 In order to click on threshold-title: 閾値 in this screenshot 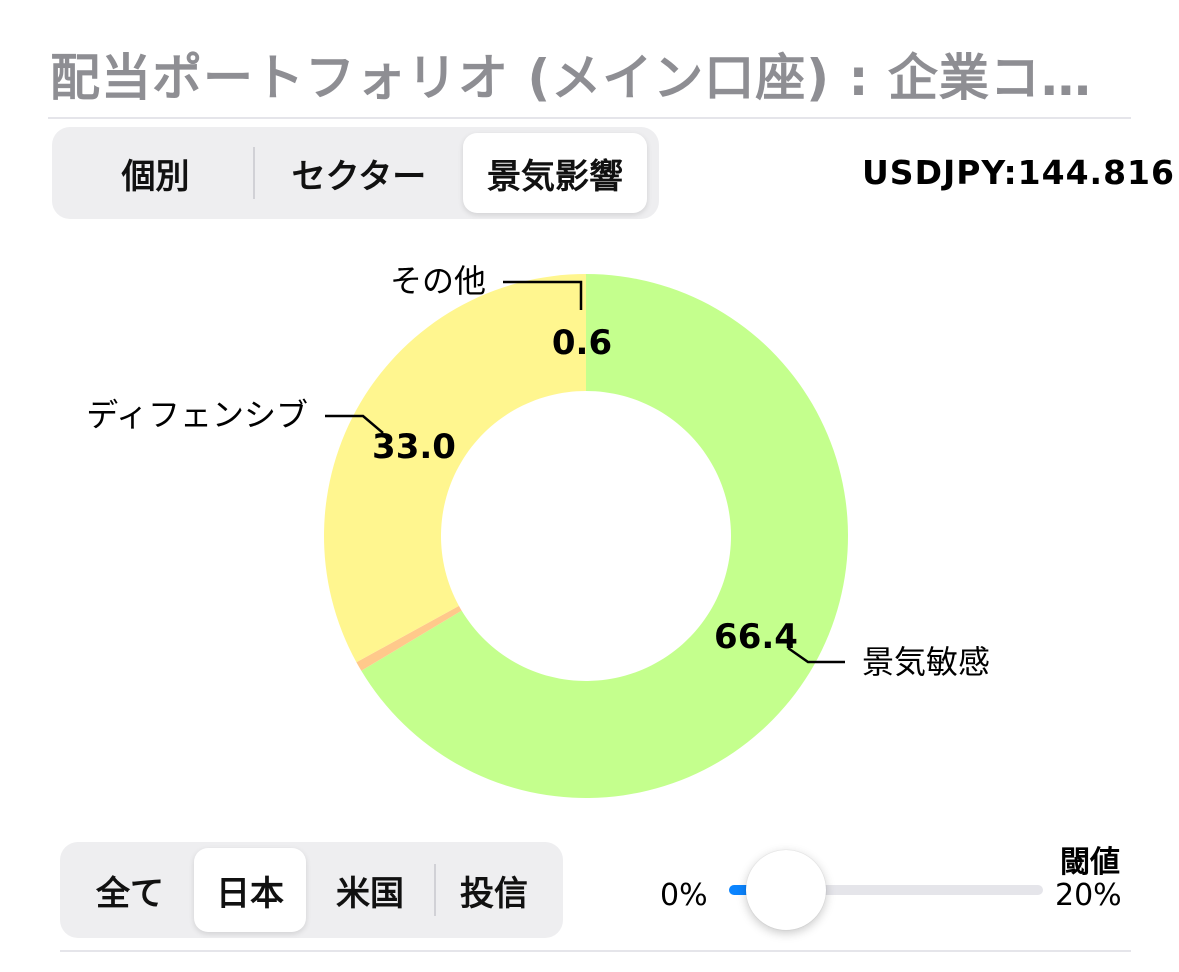, I will do `click(1090, 862)`.